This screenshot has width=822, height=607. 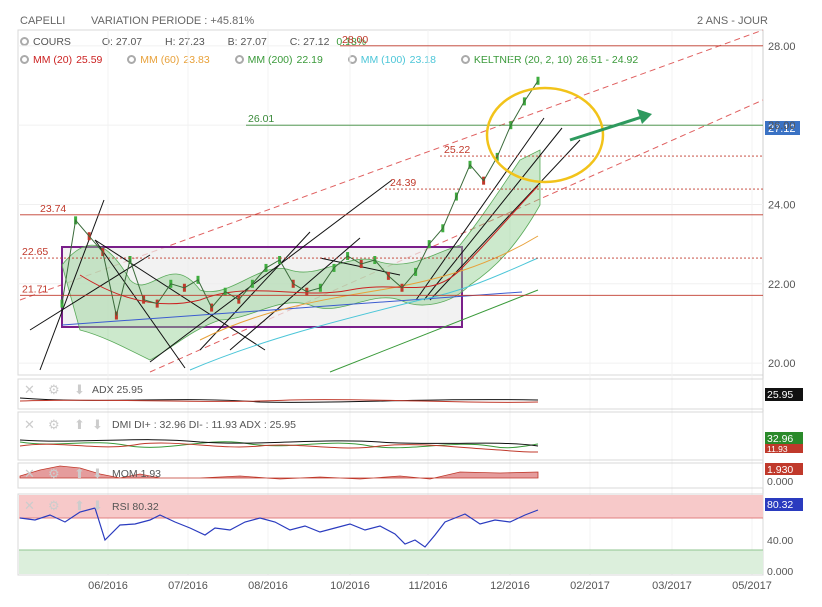 I want to click on mm60-label: MM (60), so click(x=160, y=60).